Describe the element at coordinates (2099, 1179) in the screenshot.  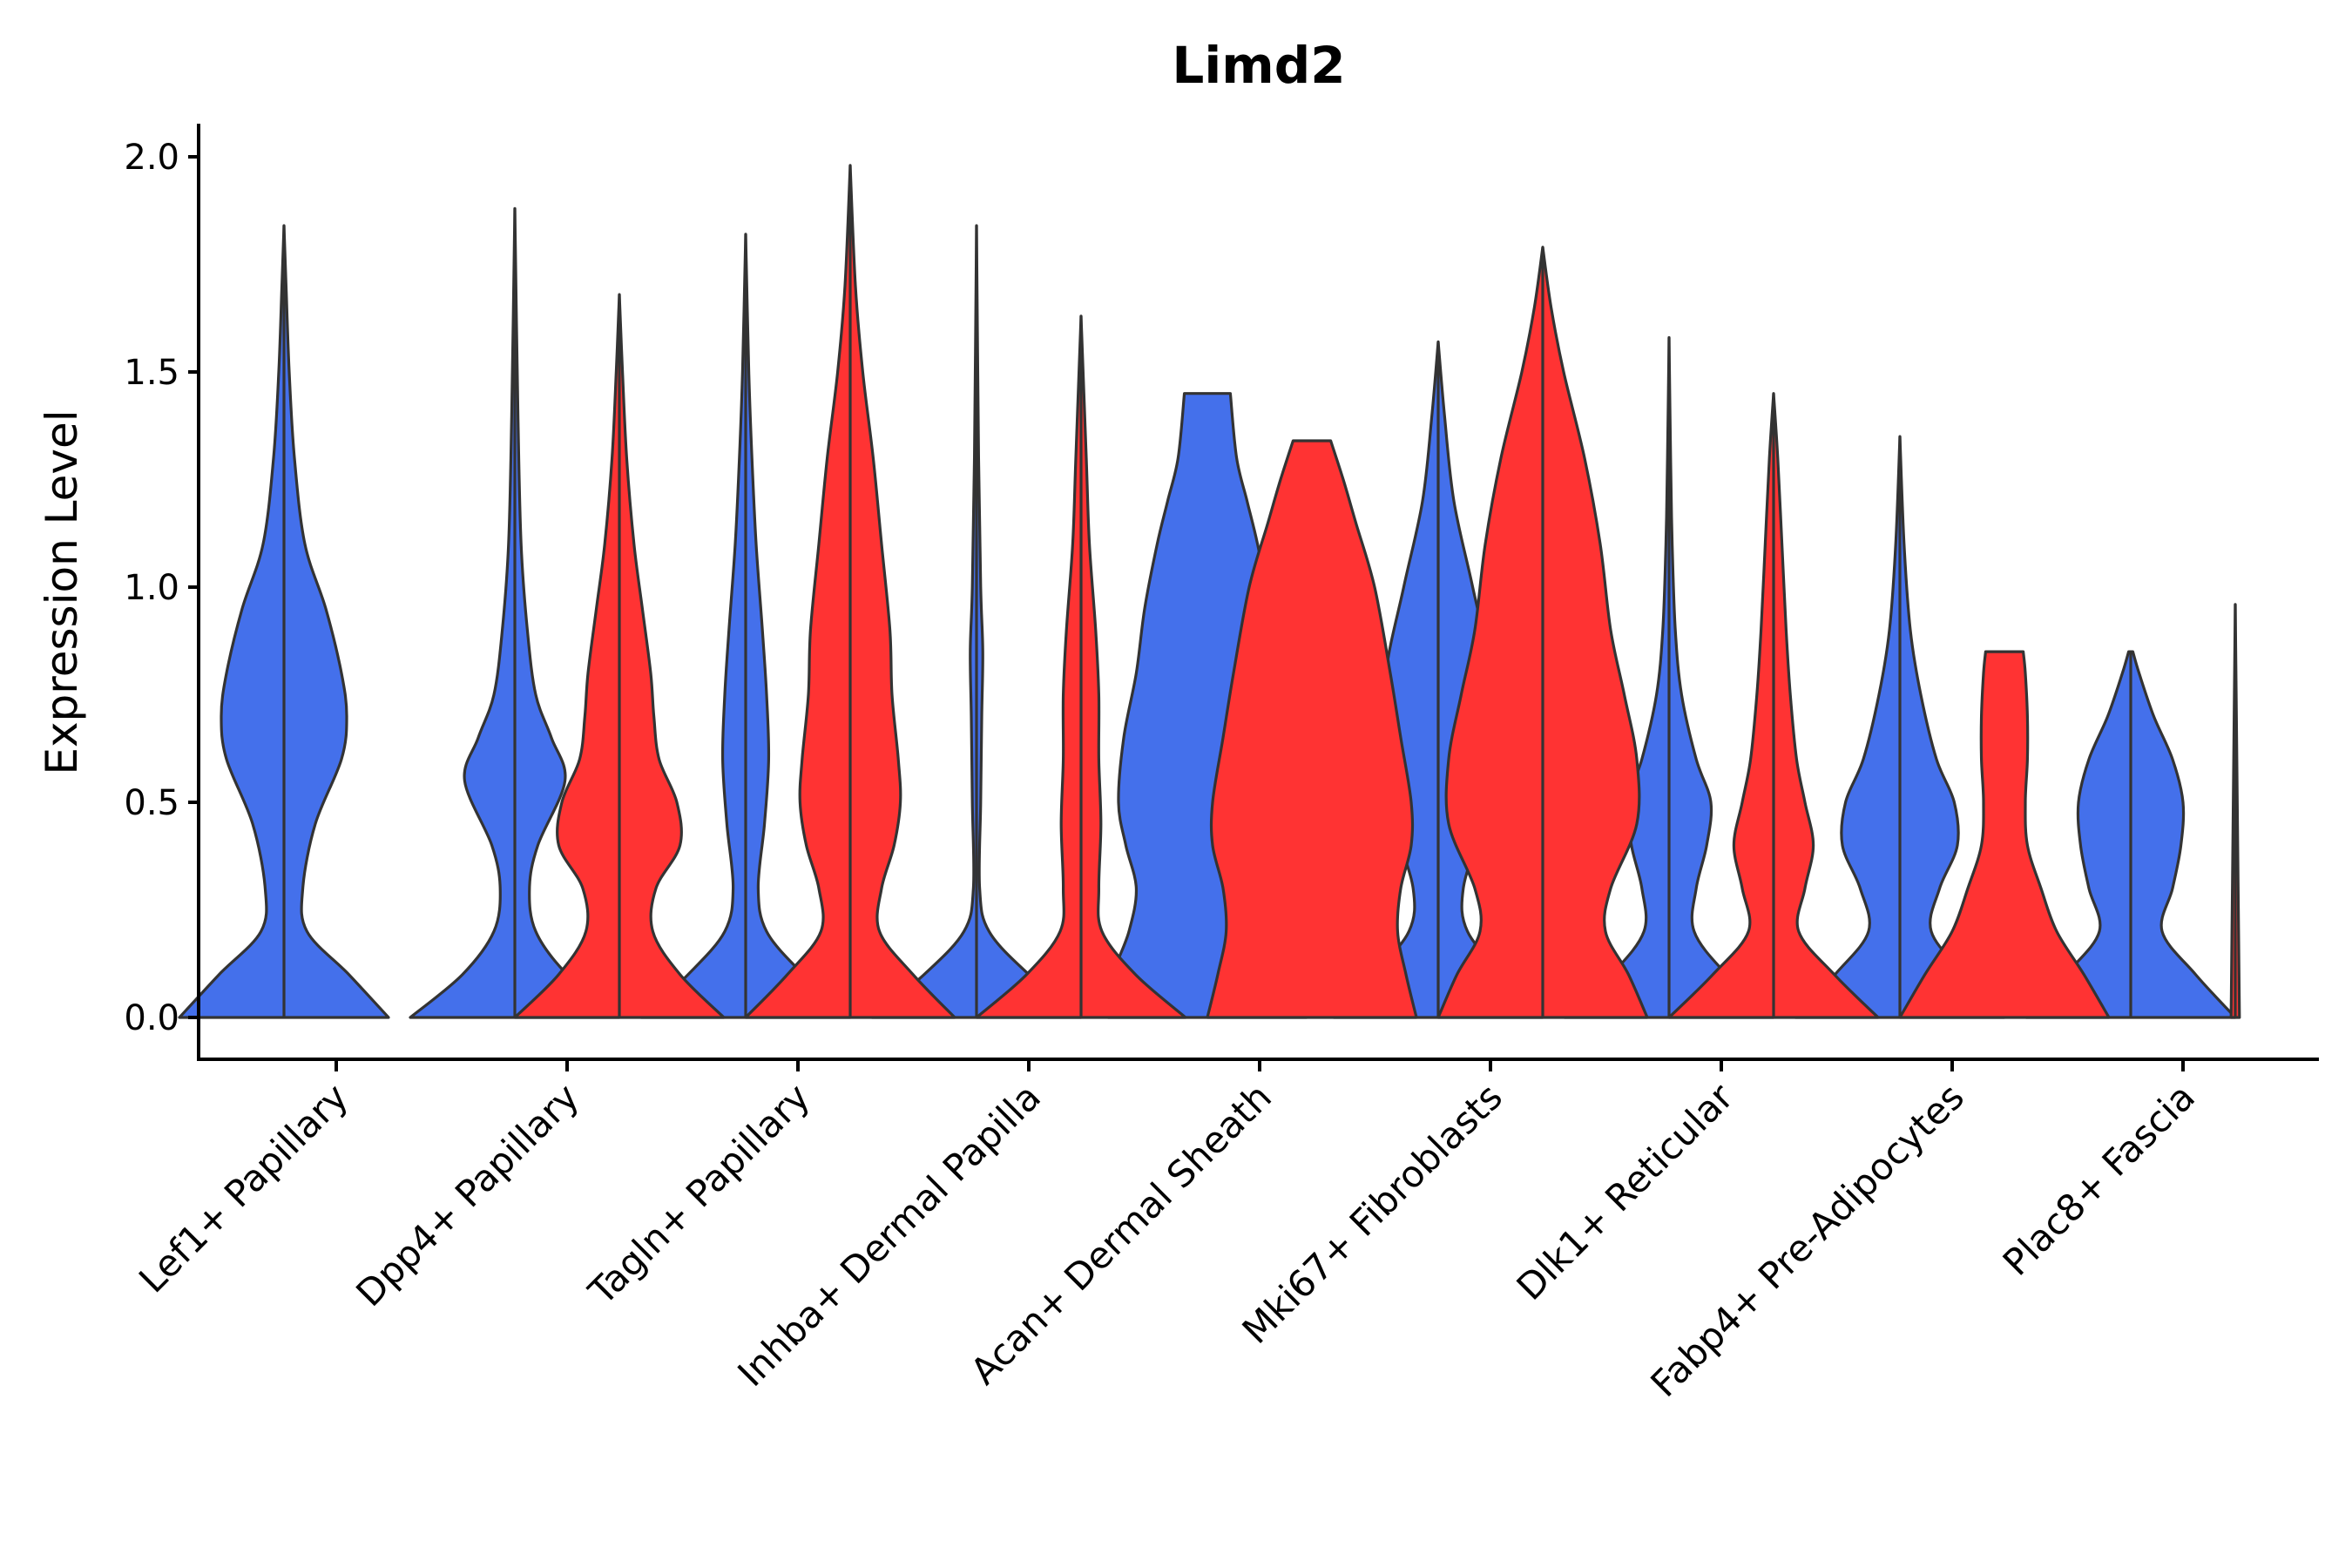
I see `x-tick-label: Plac8+ Fascia` at that location.